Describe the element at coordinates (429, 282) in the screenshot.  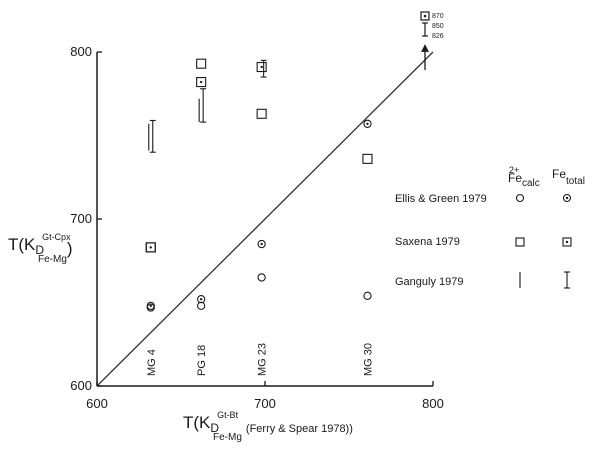
I see `legend-label-ganguly: Ganguly 1979` at that location.